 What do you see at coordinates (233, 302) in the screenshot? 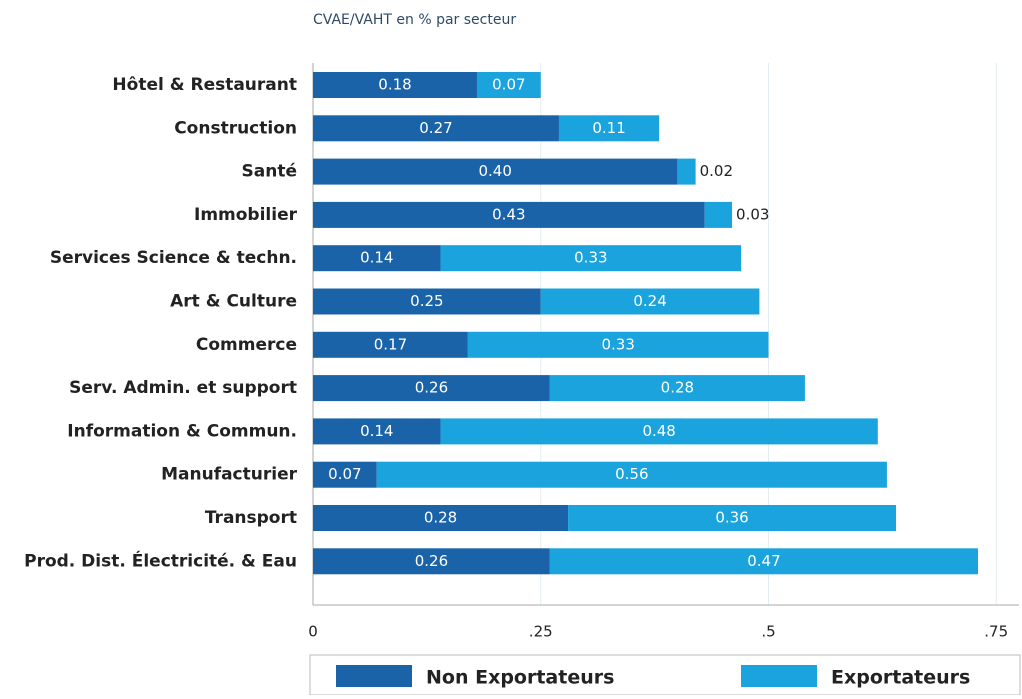
I see `category-label: Art & Culture` at bounding box center [233, 302].